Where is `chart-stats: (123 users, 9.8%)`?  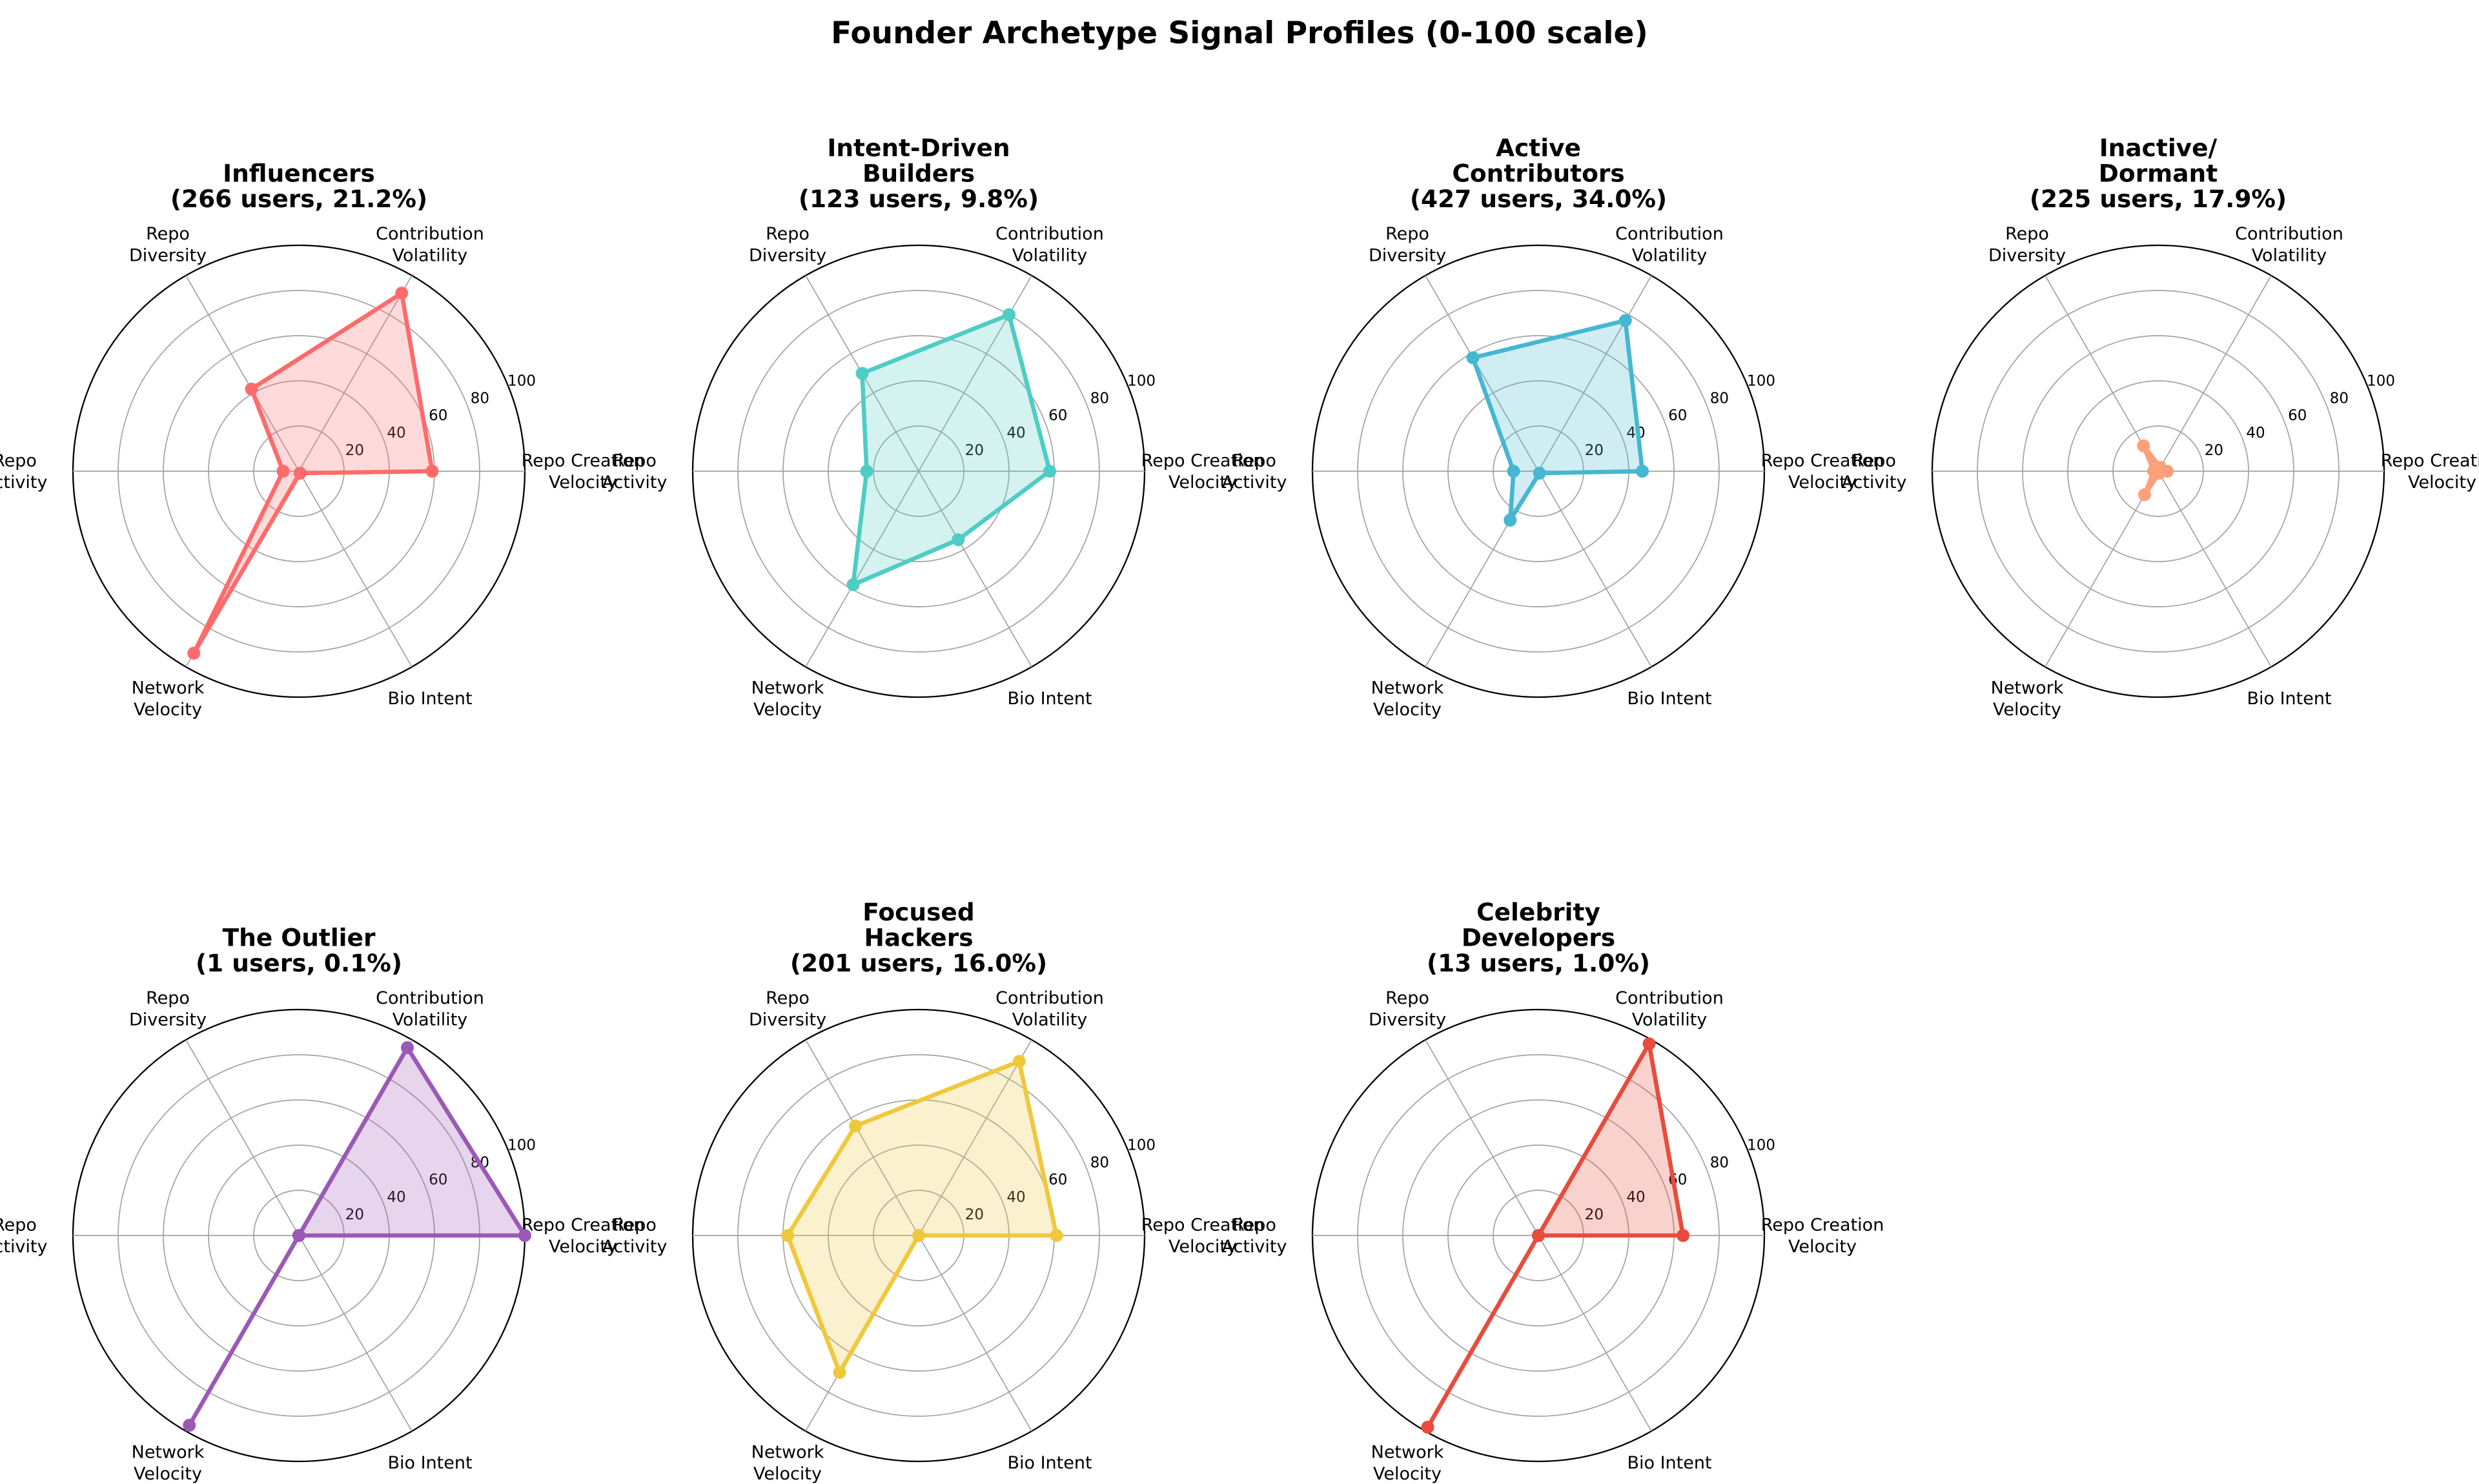 chart-stats: (123 users, 9.8%) is located at coordinates (919, 199).